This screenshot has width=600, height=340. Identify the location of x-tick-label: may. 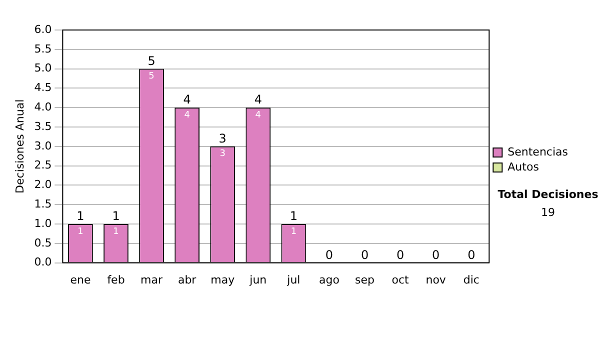
(223, 279).